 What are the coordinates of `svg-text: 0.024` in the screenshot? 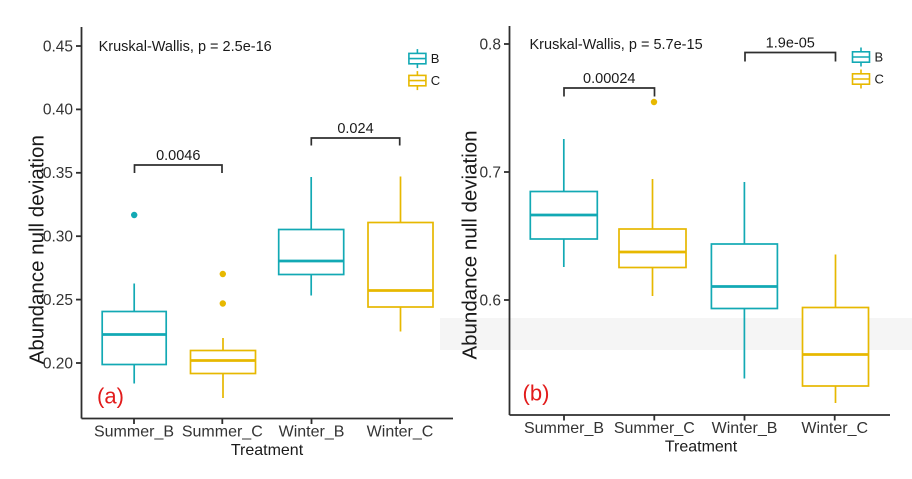 It's located at (355, 129).